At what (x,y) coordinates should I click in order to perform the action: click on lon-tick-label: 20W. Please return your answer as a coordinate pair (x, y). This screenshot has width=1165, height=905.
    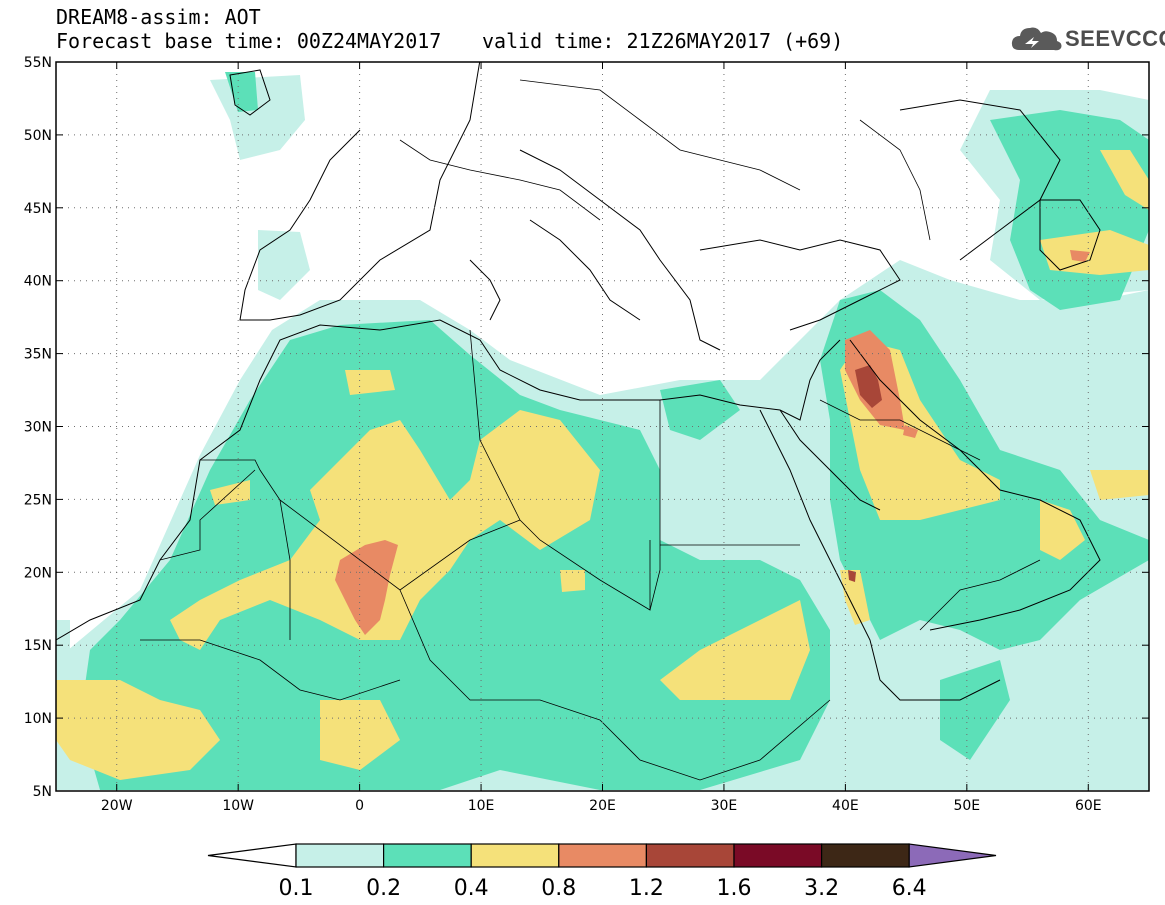
    Looking at the image, I should click on (117, 806).